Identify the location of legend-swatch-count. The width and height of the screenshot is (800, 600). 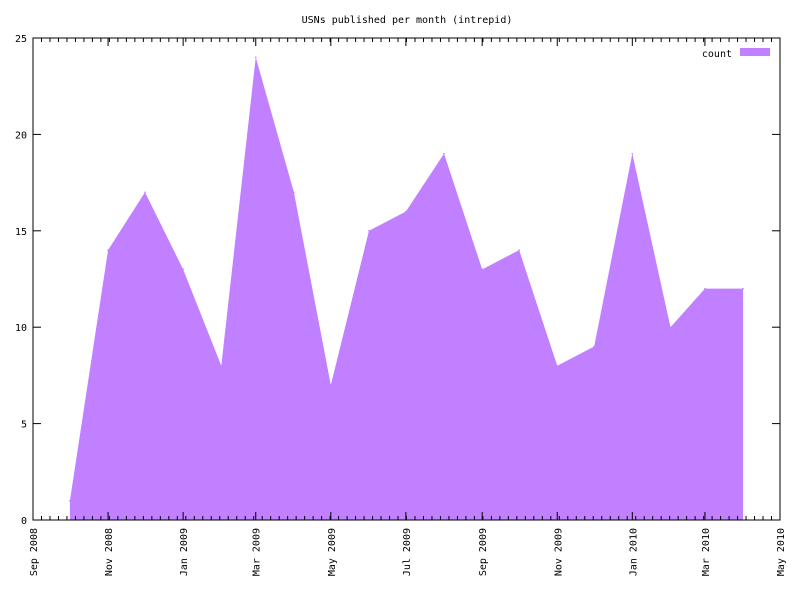
(755, 52).